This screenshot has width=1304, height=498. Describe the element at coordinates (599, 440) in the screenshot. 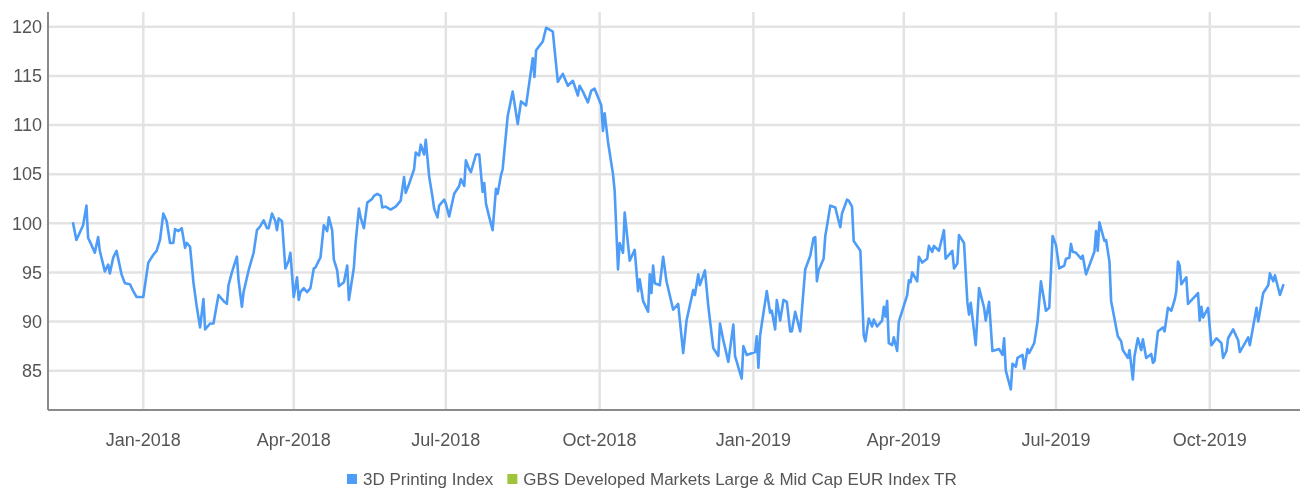

I see `x-tick-label: Oct-2018` at that location.